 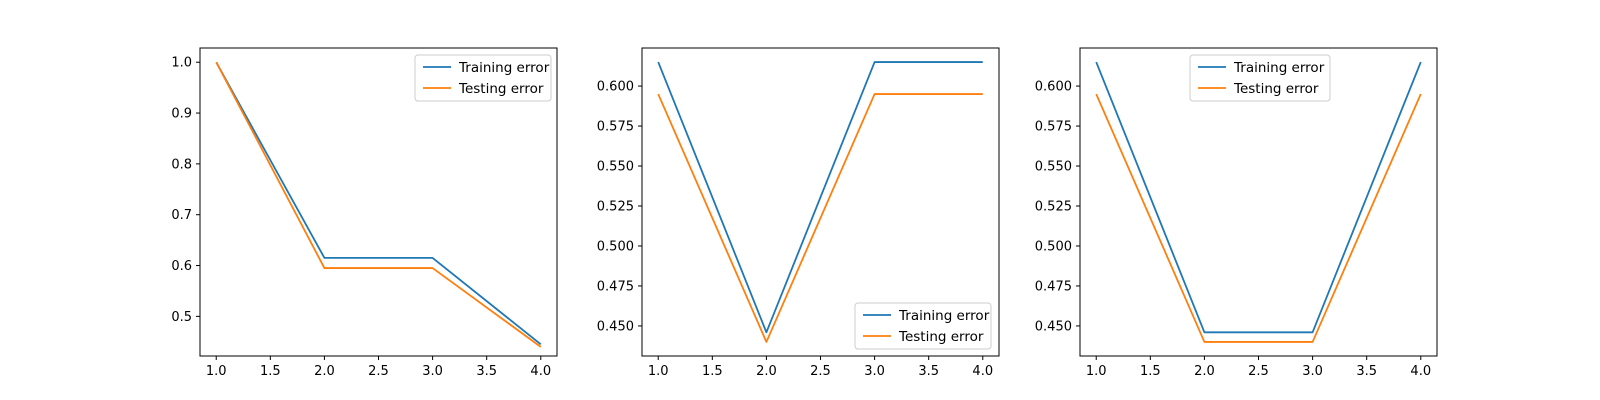 I want to click on y-tick-label: 0.8, so click(x=181, y=164).